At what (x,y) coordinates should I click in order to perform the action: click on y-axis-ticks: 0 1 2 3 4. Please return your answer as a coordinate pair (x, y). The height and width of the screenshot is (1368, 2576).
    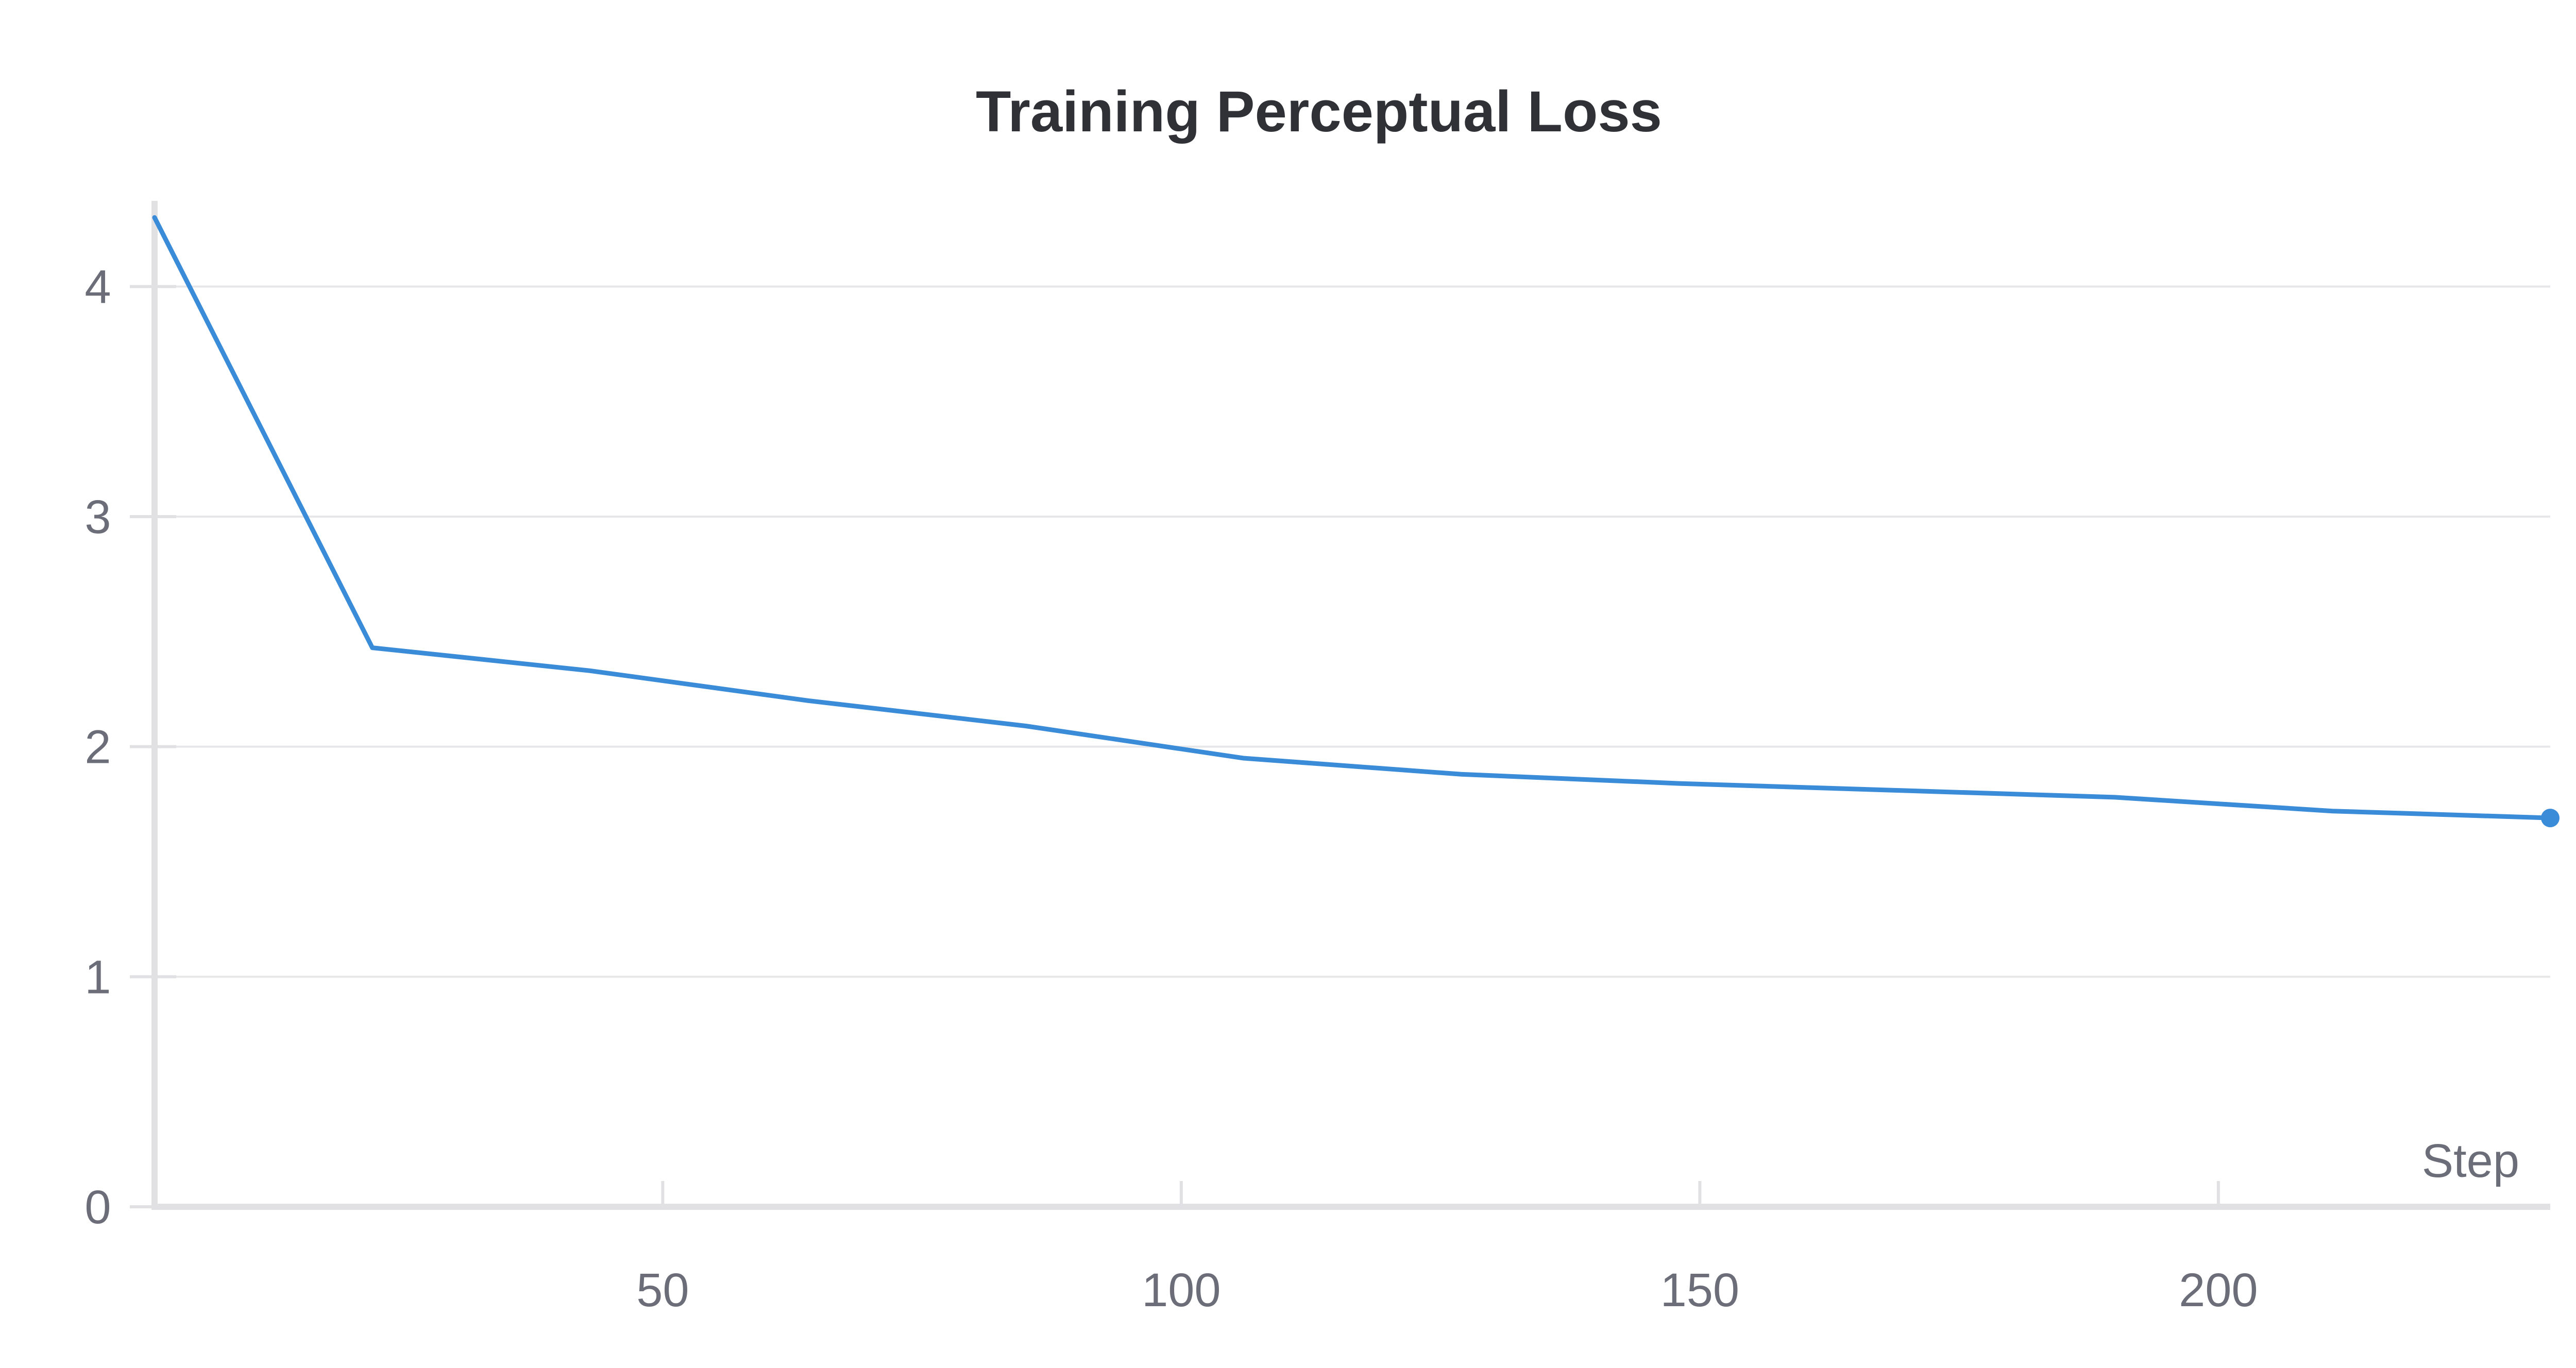
    Looking at the image, I should click on (130, 747).